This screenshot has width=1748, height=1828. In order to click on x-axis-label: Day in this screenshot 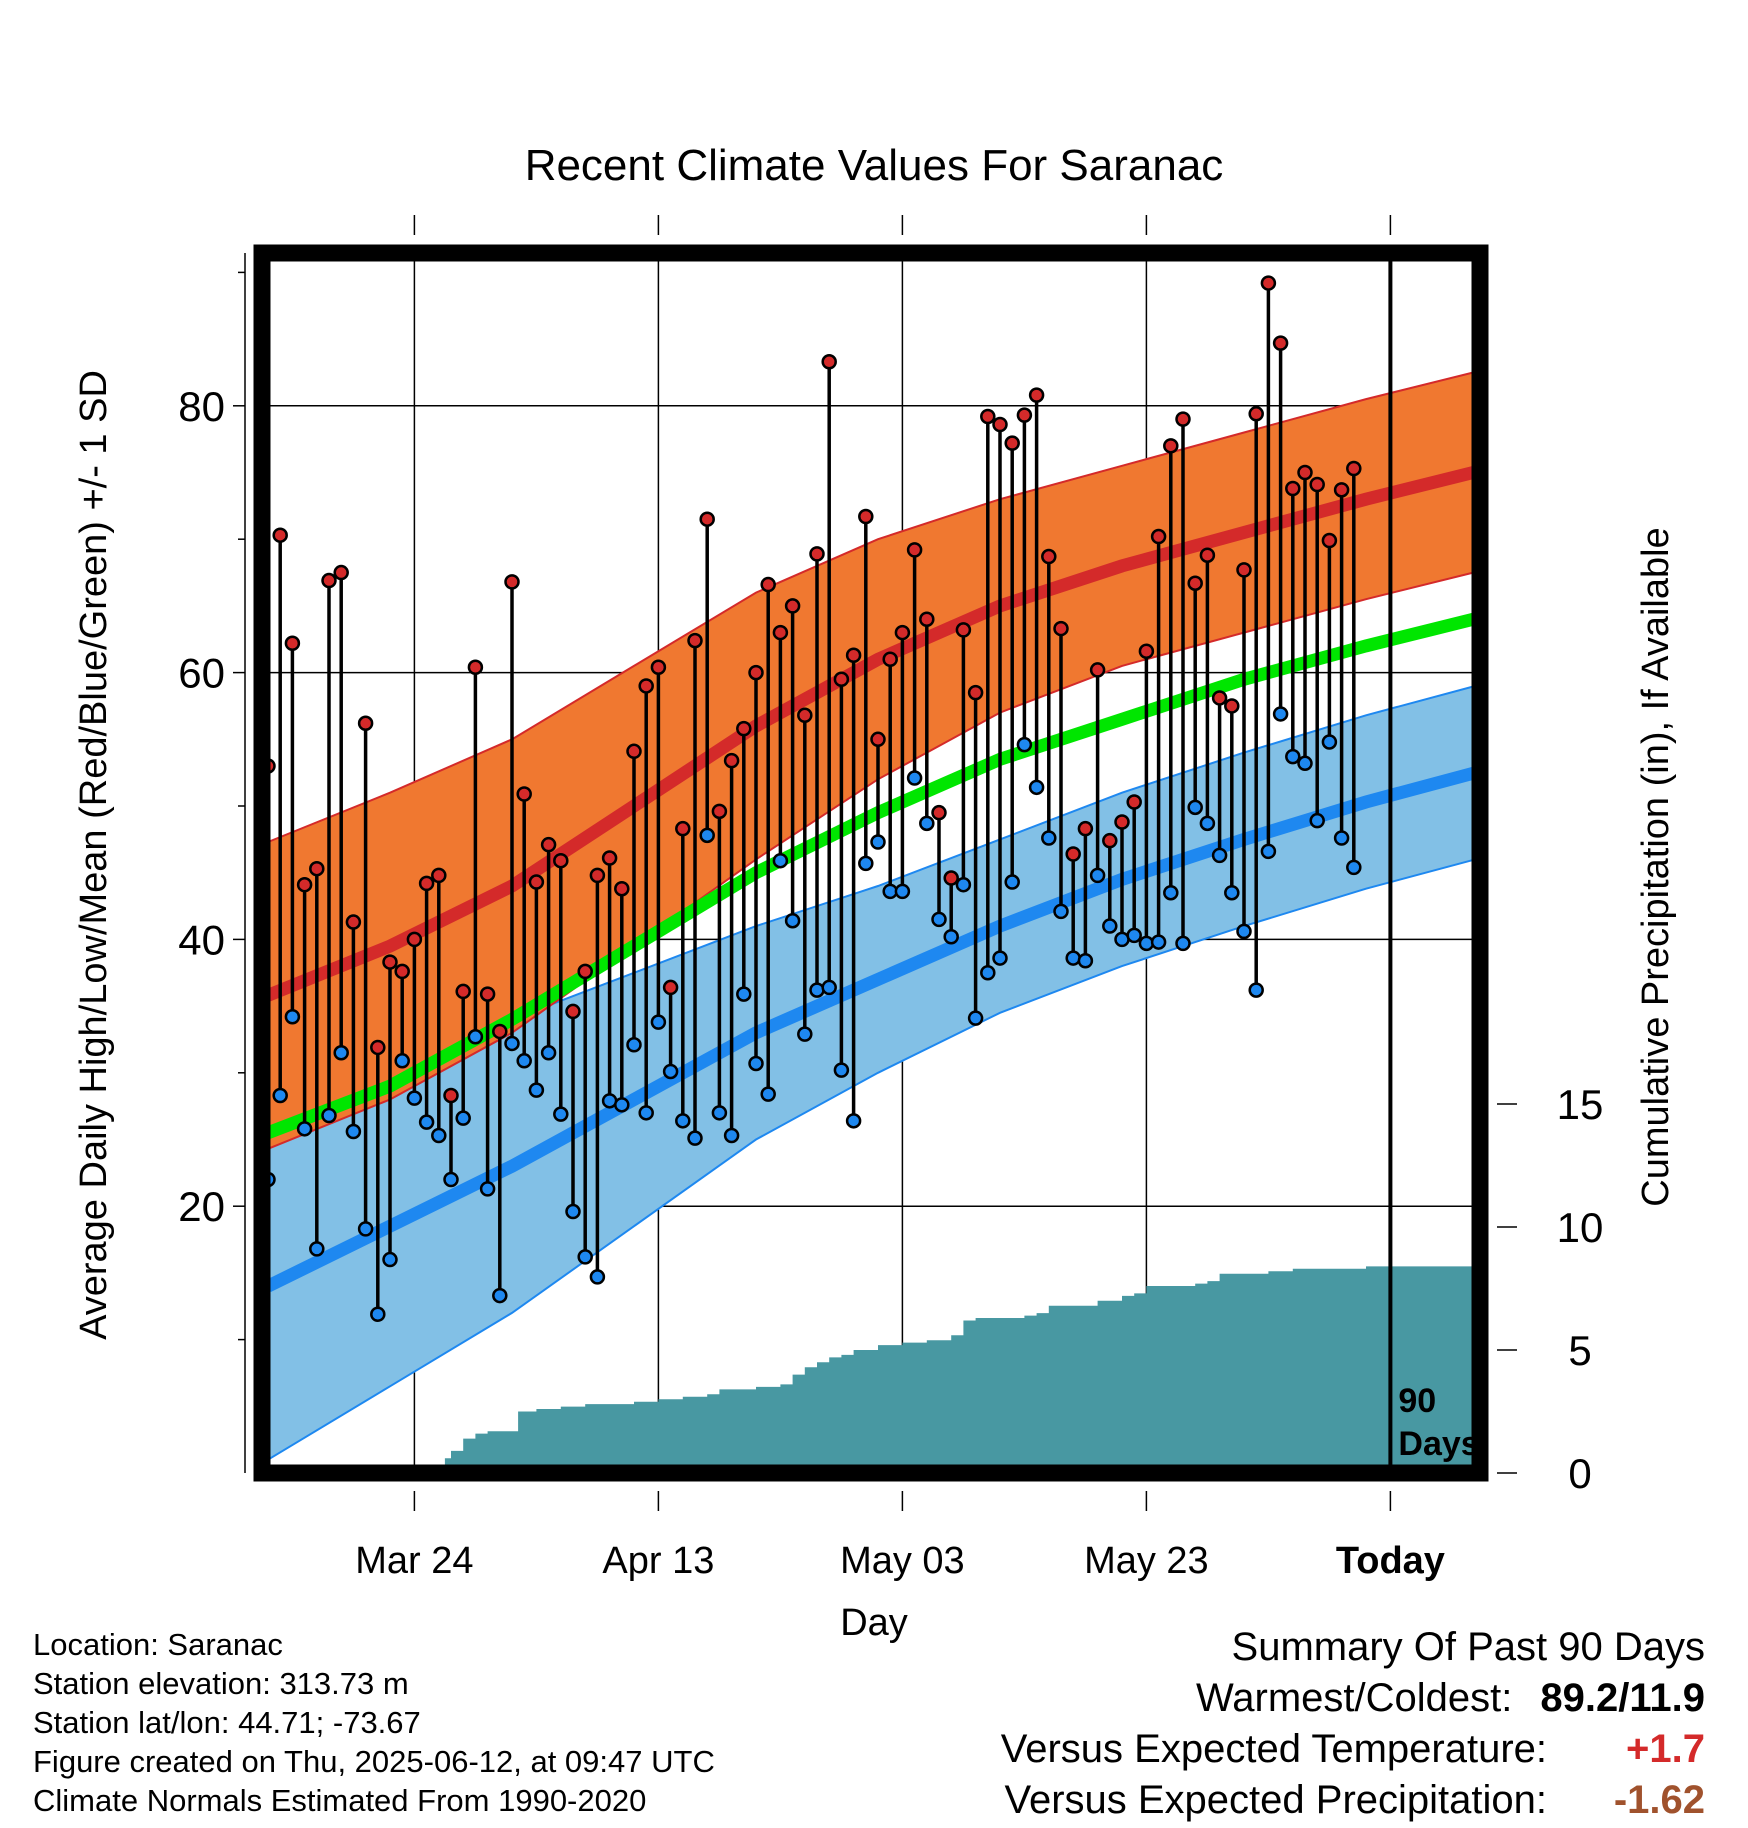, I will do `click(874, 1623)`.